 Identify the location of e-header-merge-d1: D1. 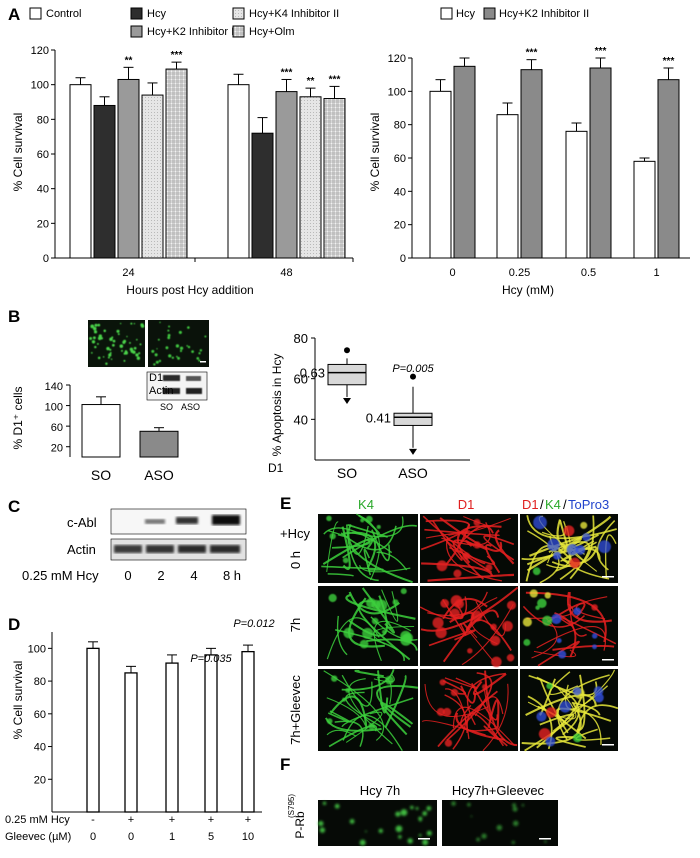
(530, 504).